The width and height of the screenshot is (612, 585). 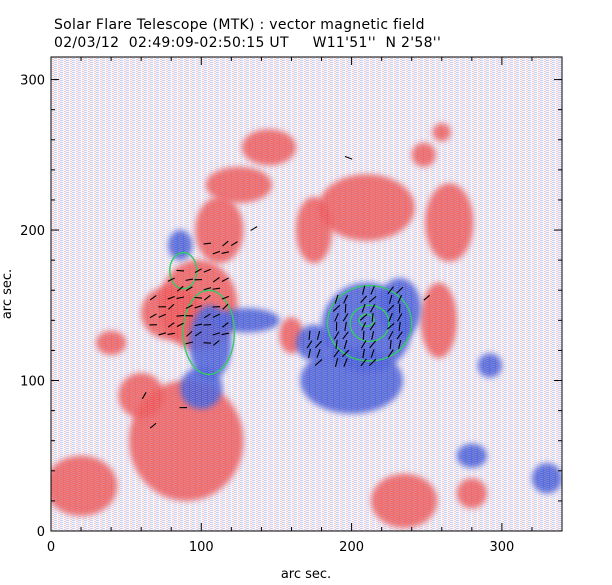 What do you see at coordinates (351, 547) in the screenshot?
I see `x-tick-label: 200` at bounding box center [351, 547].